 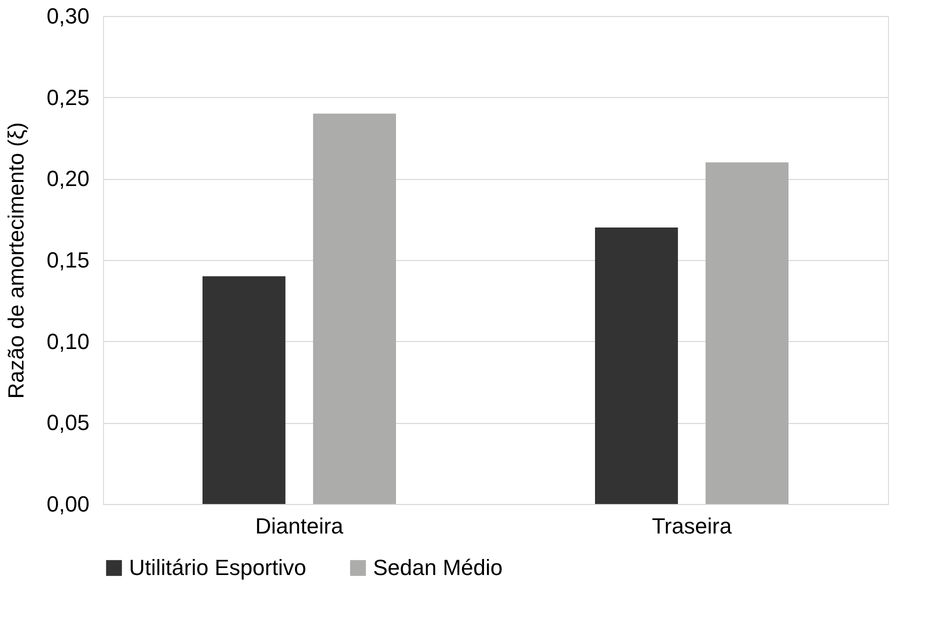 What do you see at coordinates (68, 97) in the screenshot?
I see `y-tick-label: 0,25` at bounding box center [68, 97].